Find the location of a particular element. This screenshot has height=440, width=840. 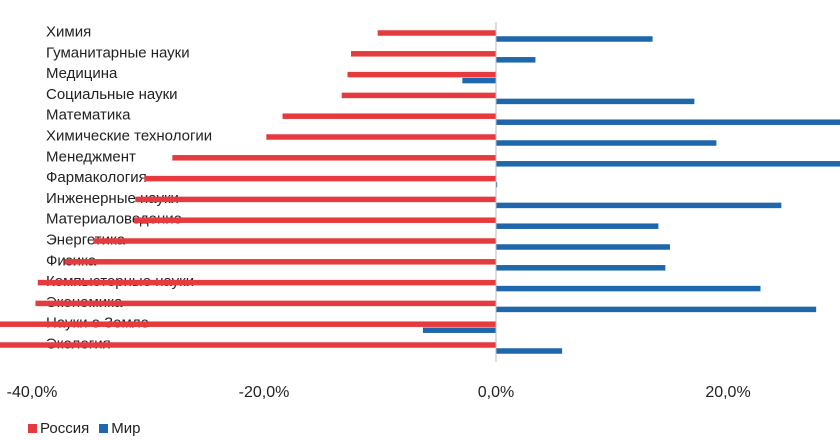

category-label: Медицина is located at coordinates (82, 73).